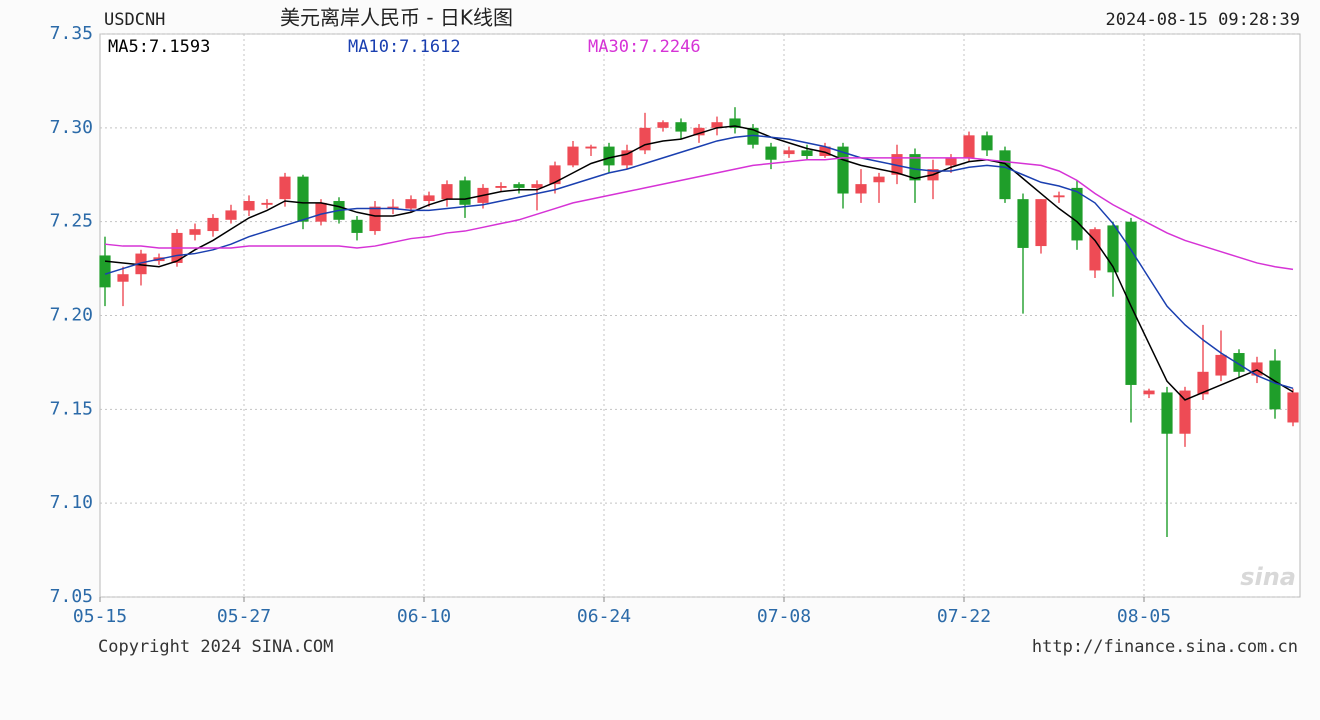 The width and height of the screenshot is (1320, 720). What do you see at coordinates (396, 18) in the screenshot?
I see `chart-title: 美元离岸人民币 - 日K线图` at bounding box center [396, 18].